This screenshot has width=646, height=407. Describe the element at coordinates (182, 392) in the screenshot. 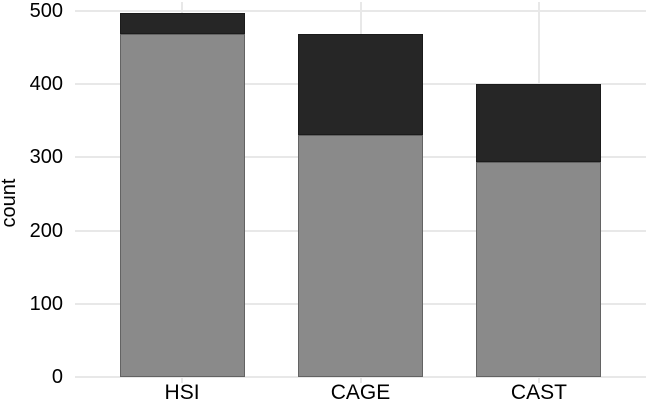

I see `x-category-label-hsi: HSI` at that location.